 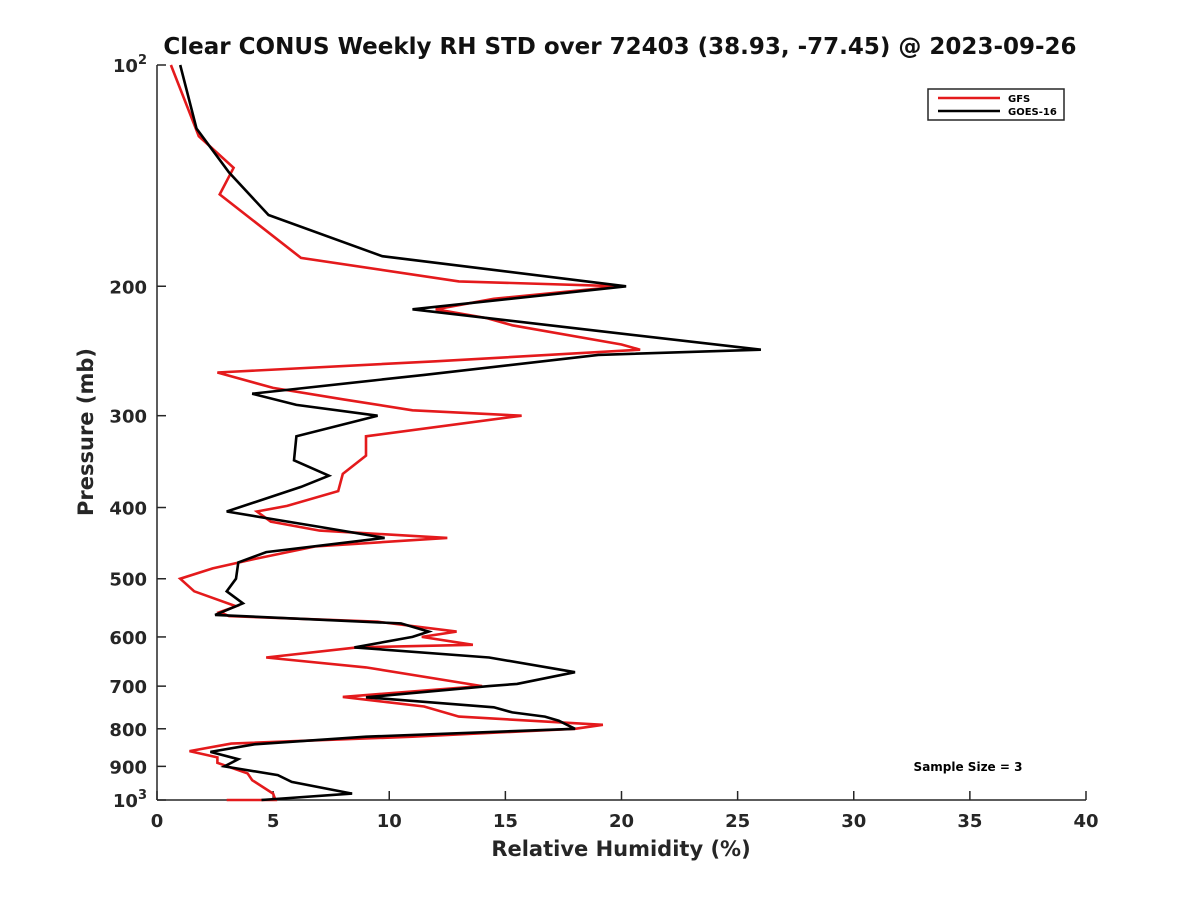 What do you see at coordinates (128, 287) in the screenshot?
I see `y-tick-label: 200` at bounding box center [128, 287].